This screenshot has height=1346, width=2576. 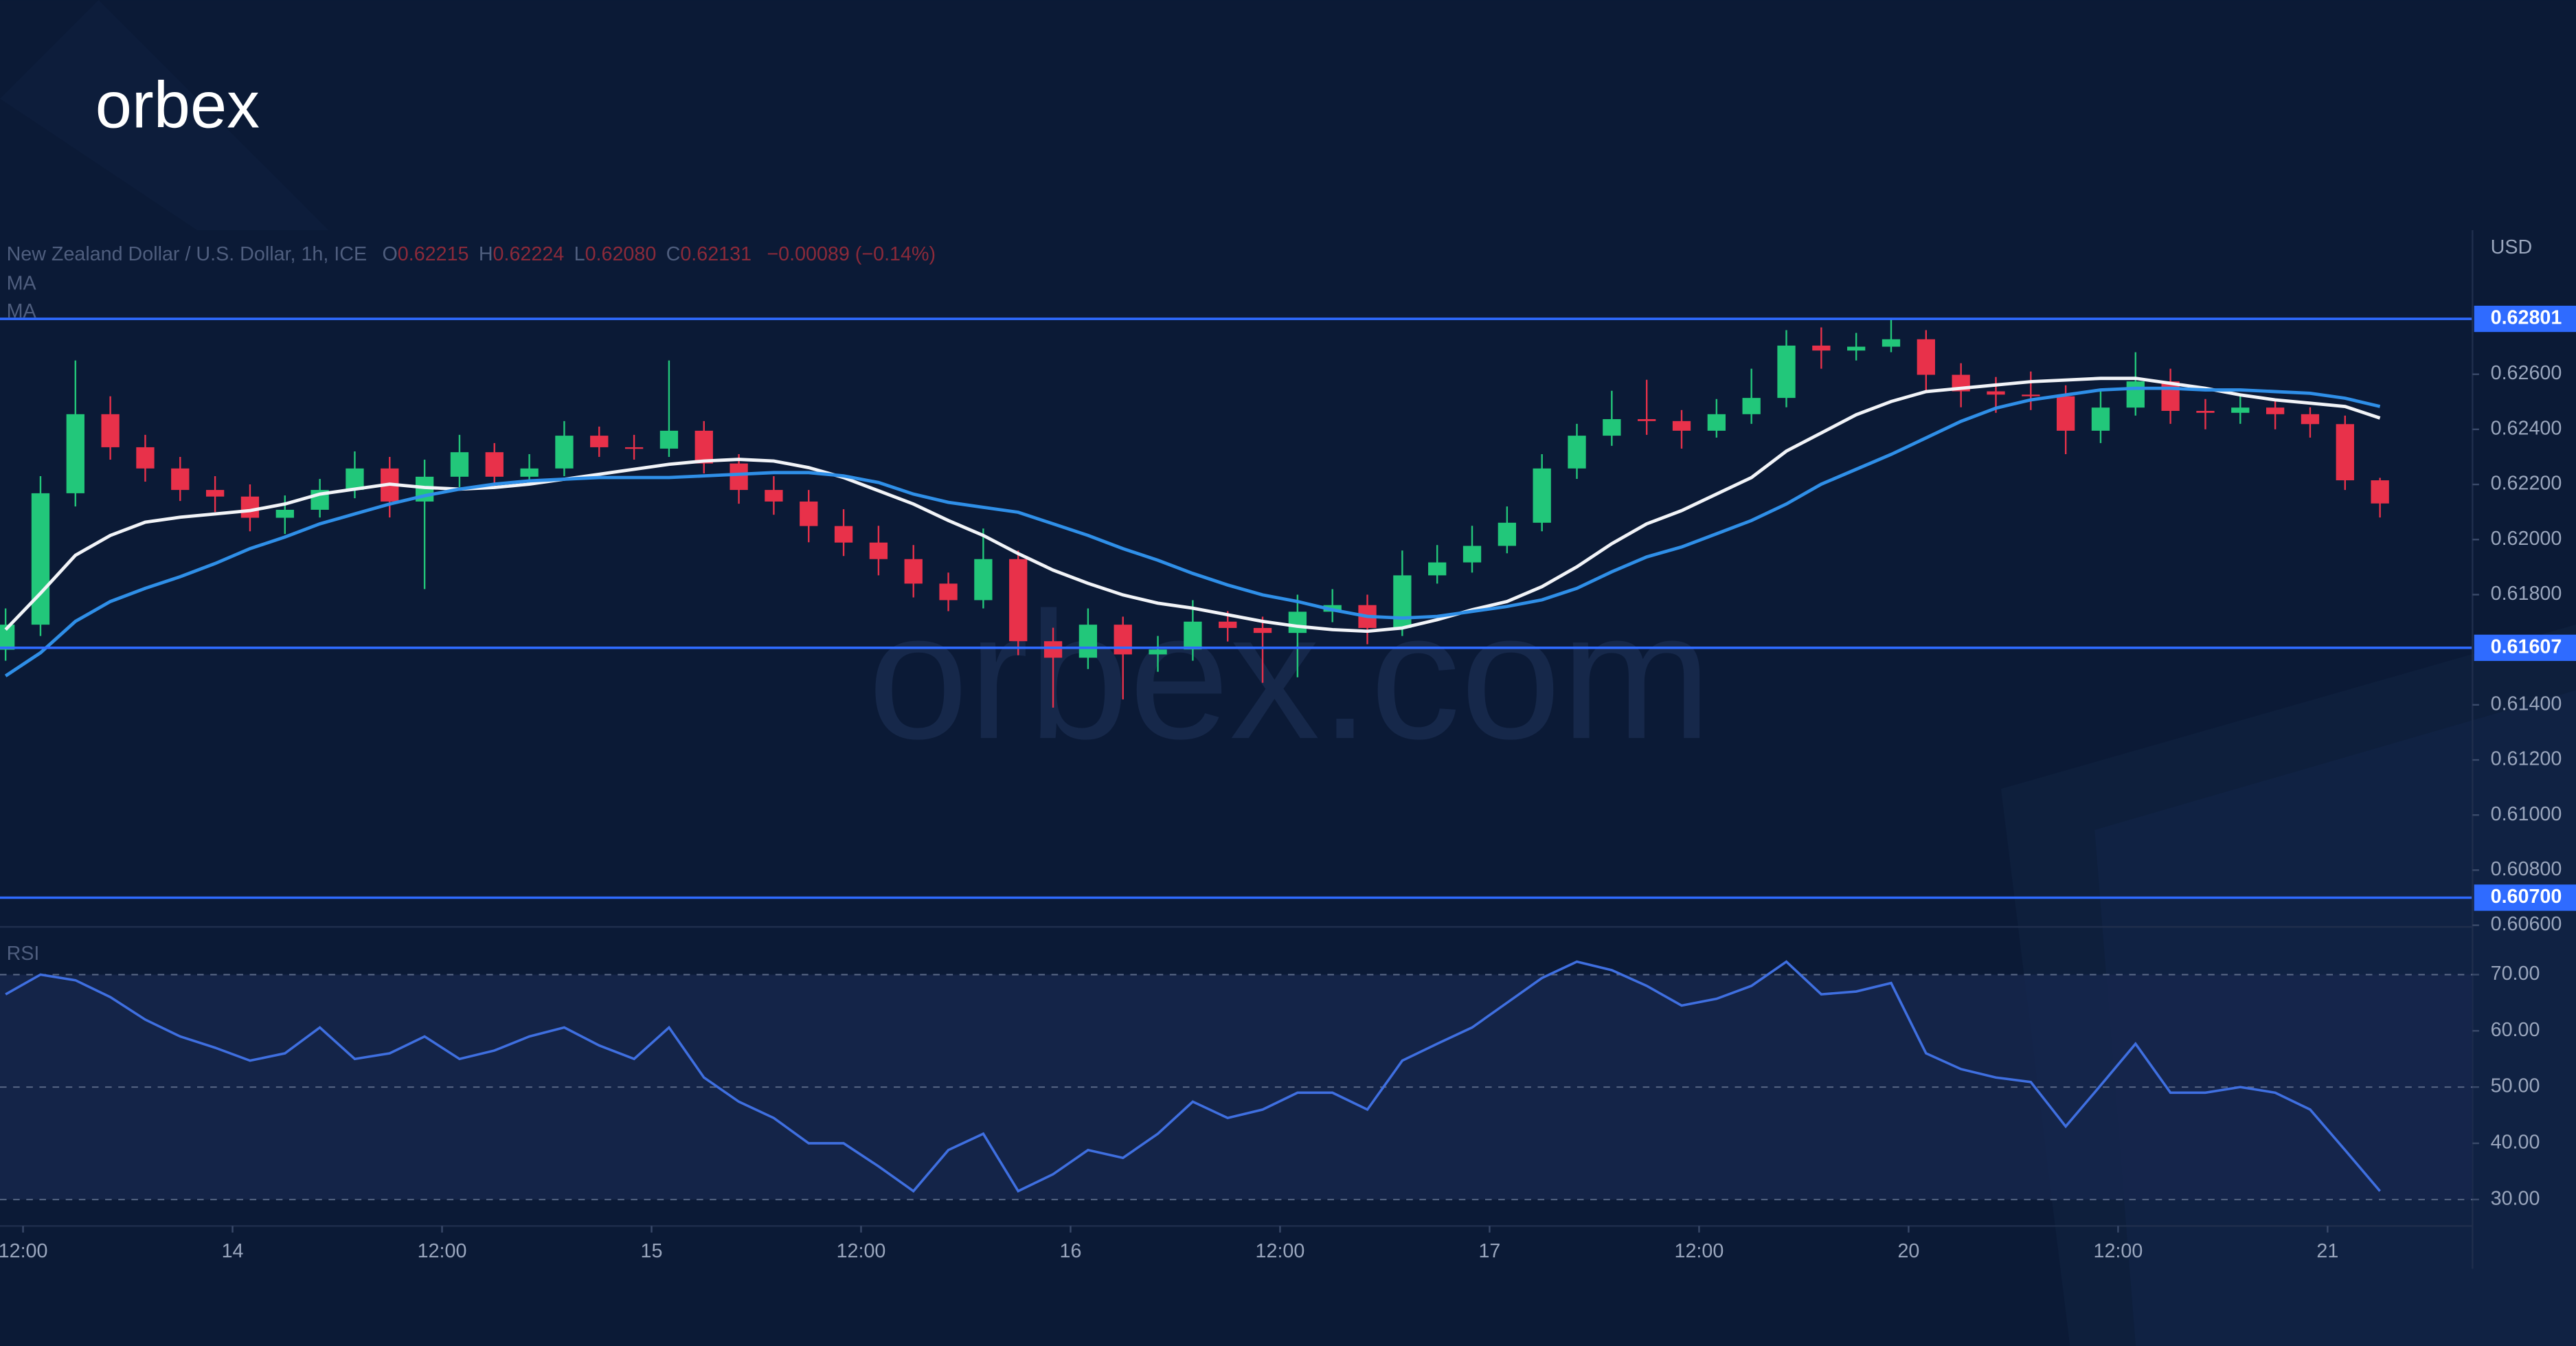 What do you see at coordinates (673, 254) in the screenshot?
I see `ohlc-key: C` at bounding box center [673, 254].